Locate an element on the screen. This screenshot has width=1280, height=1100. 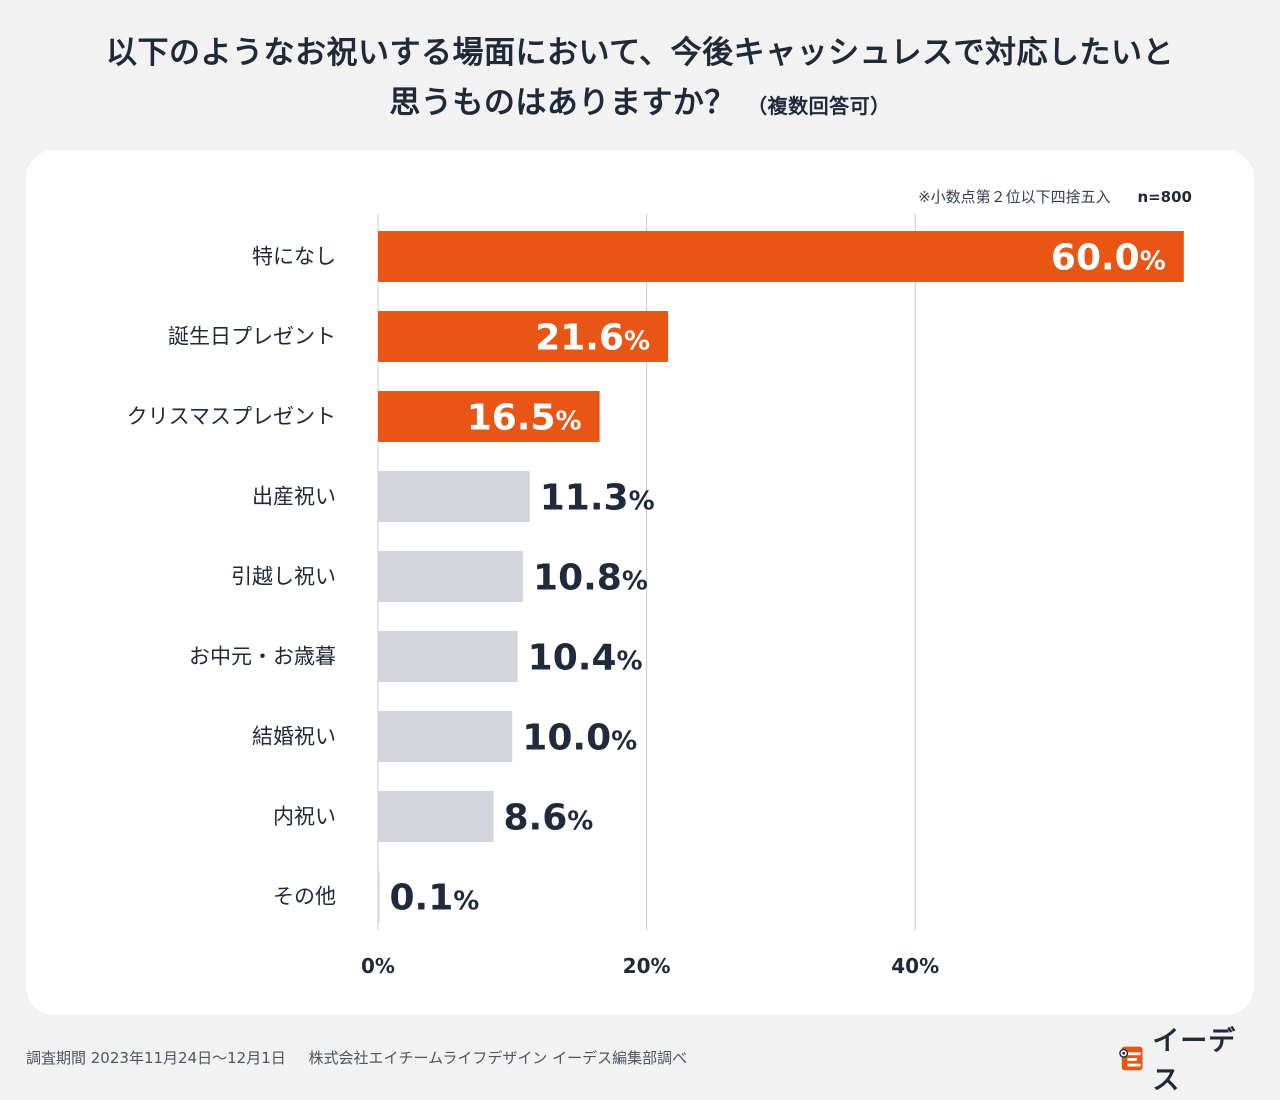
data-label: 10.0% is located at coordinates (579, 738).